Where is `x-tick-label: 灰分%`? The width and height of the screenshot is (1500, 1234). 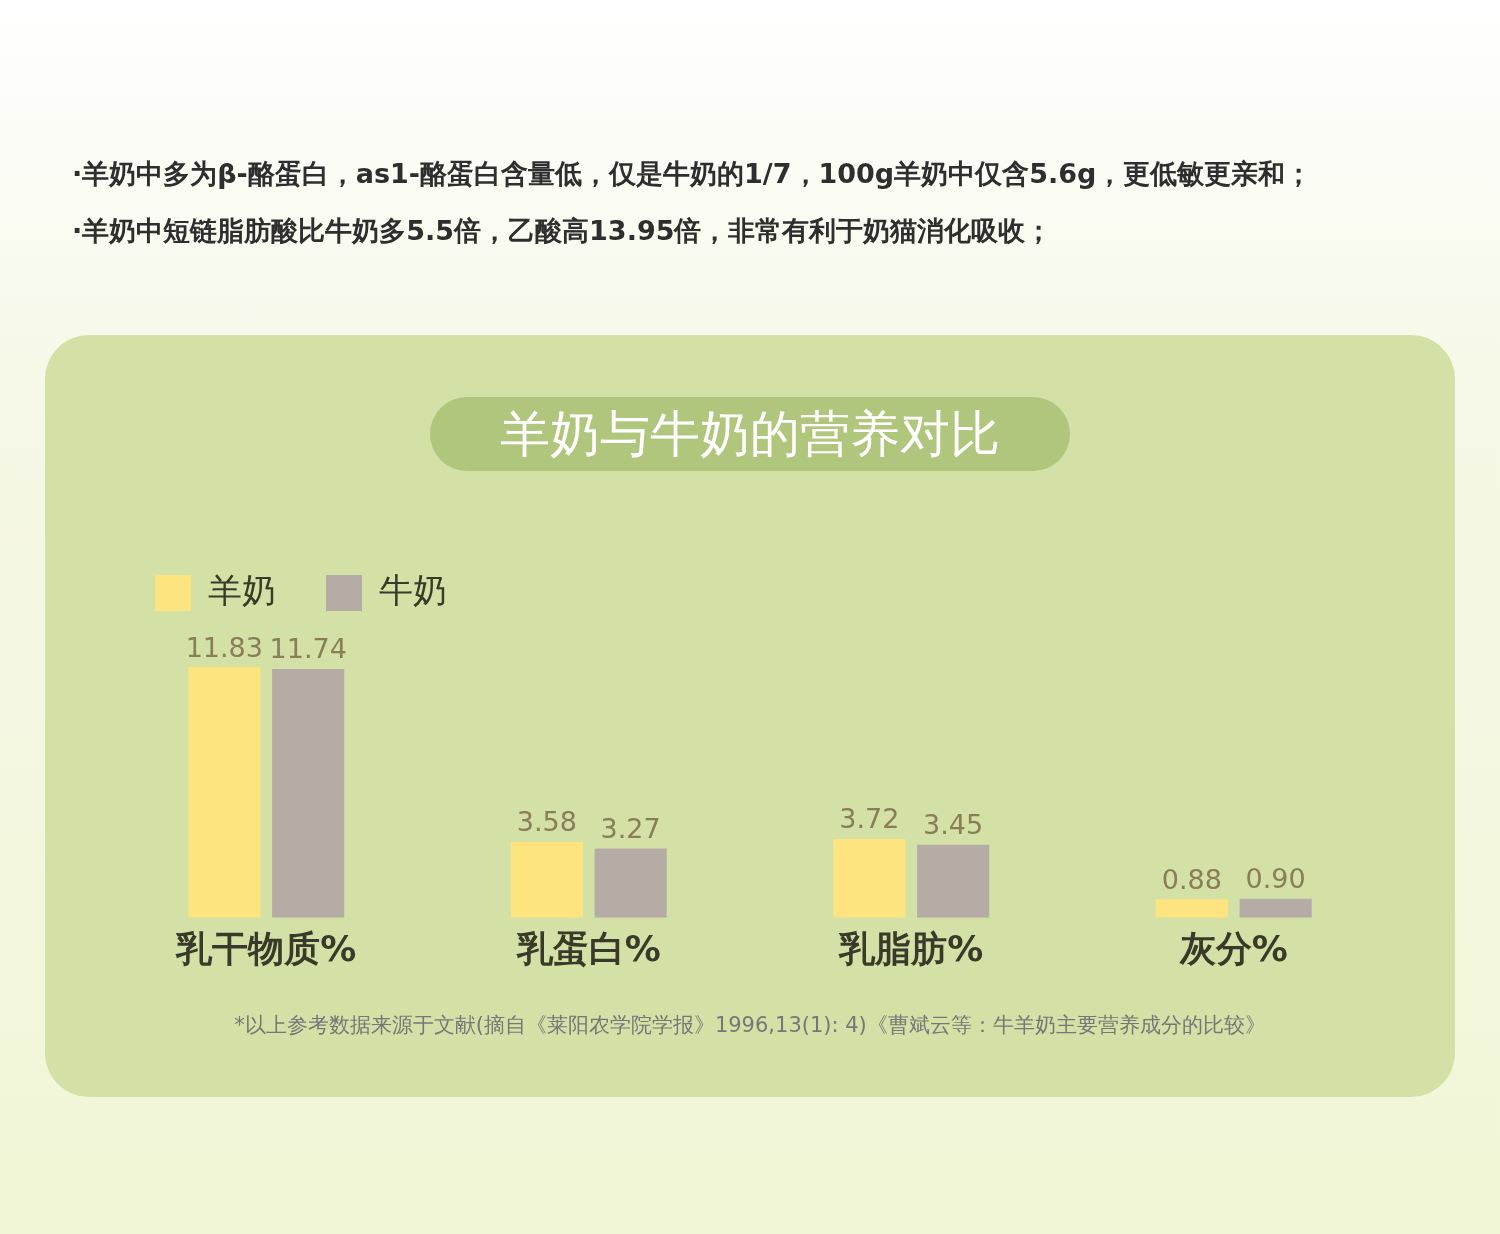 x-tick-label: 灰分% is located at coordinates (1233, 948).